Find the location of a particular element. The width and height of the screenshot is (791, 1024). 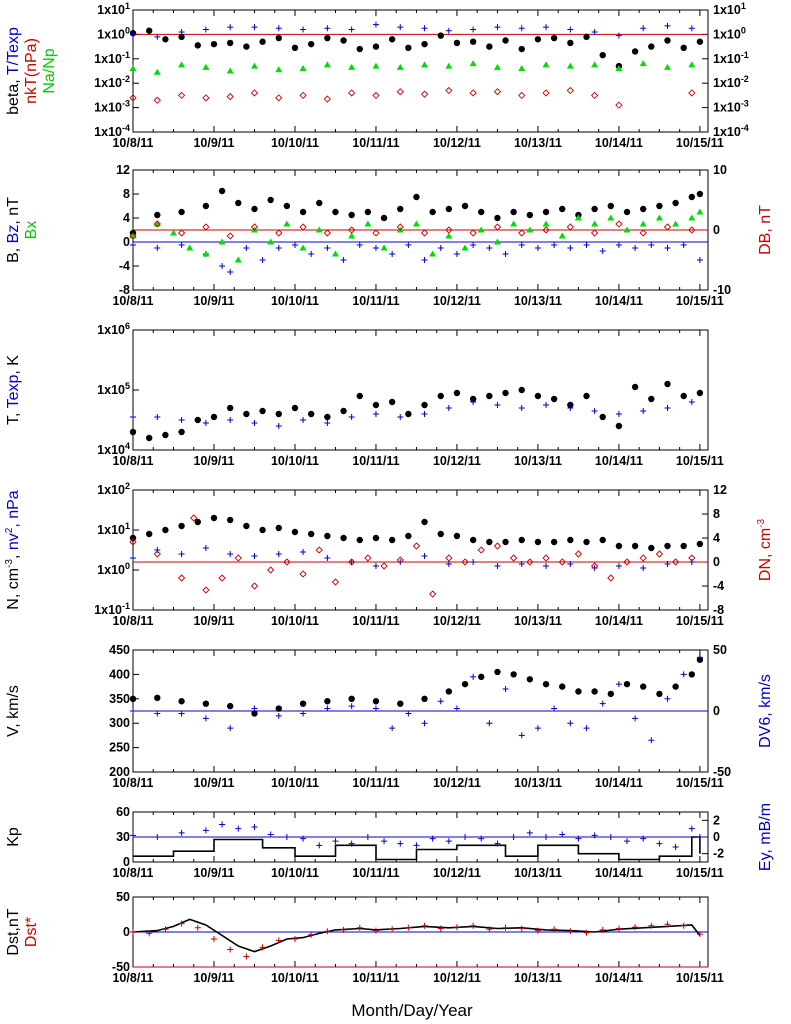

x-tick-label: 10/9/11 is located at coordinates (213, 783).